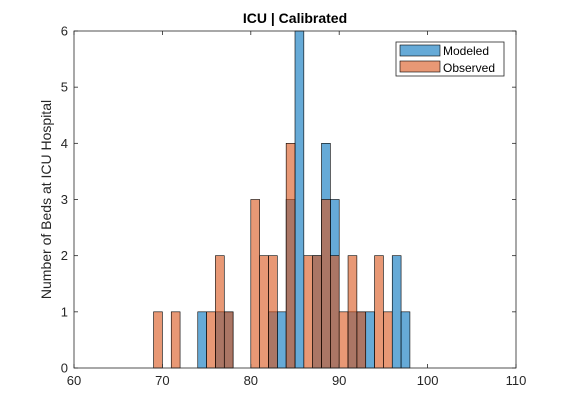 This screenshot has height=414, width=570. Describe the element at coordinates (64, 311) in the screenshot. I see `y-tick-label: 1` at that location.